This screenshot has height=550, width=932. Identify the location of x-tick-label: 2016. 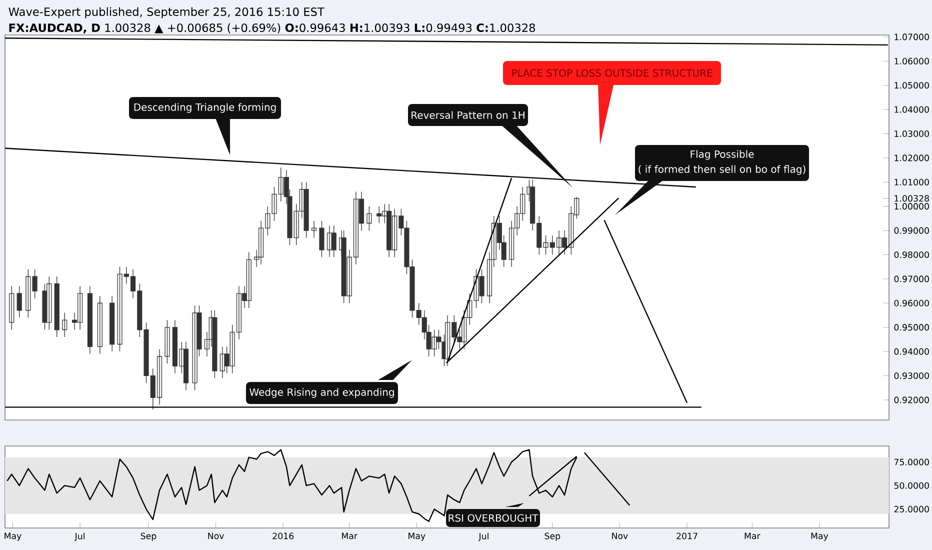
(283, 536).